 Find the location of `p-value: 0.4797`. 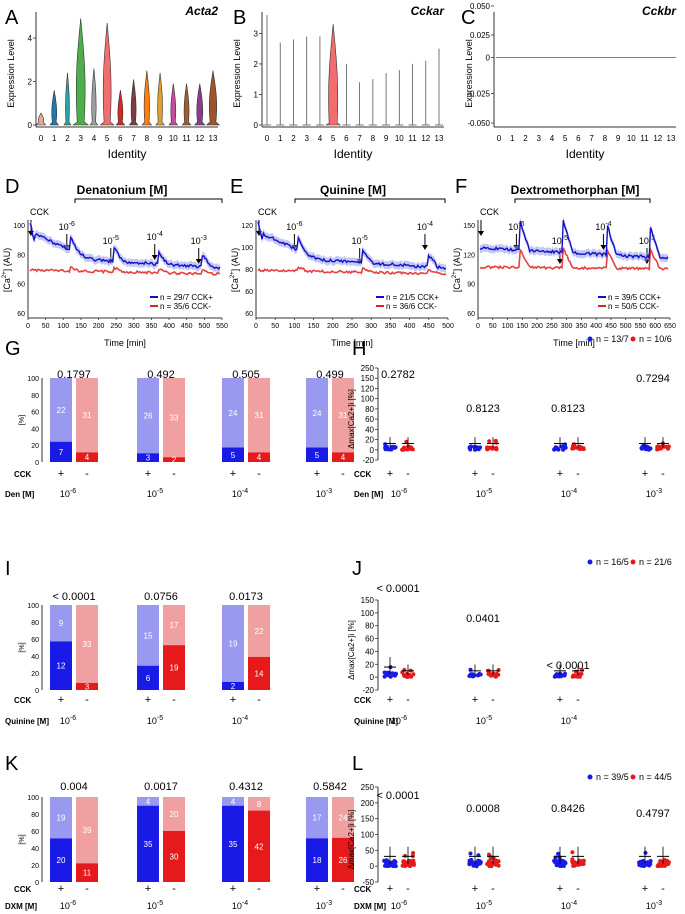

p-value: 0.4797 is located at coordinates (653, 814).